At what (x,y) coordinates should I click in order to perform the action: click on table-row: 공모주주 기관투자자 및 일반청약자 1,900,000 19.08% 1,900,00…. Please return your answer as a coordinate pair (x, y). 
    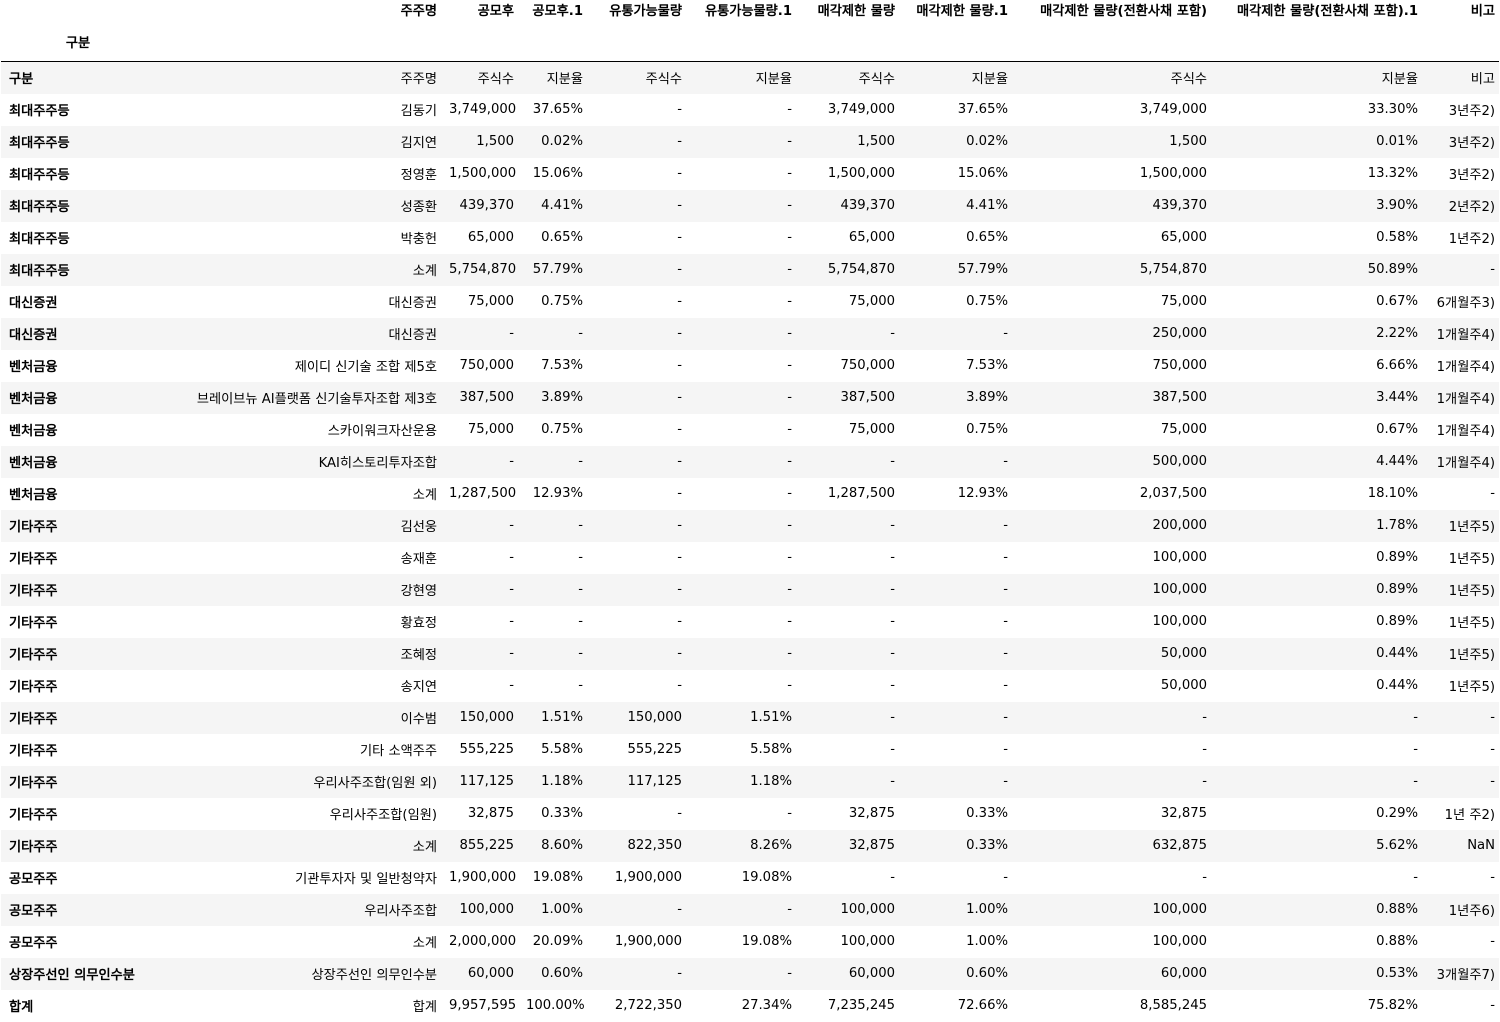
    Looking at the image, I should click on (750, 877).